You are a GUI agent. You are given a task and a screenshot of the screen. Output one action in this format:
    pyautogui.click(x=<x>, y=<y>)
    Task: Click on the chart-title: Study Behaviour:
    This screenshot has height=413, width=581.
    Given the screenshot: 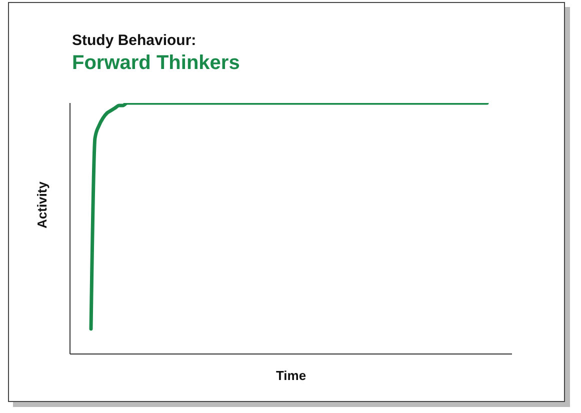 What is the action you would take?
    pyautogui.click(x=134, y=40)
    